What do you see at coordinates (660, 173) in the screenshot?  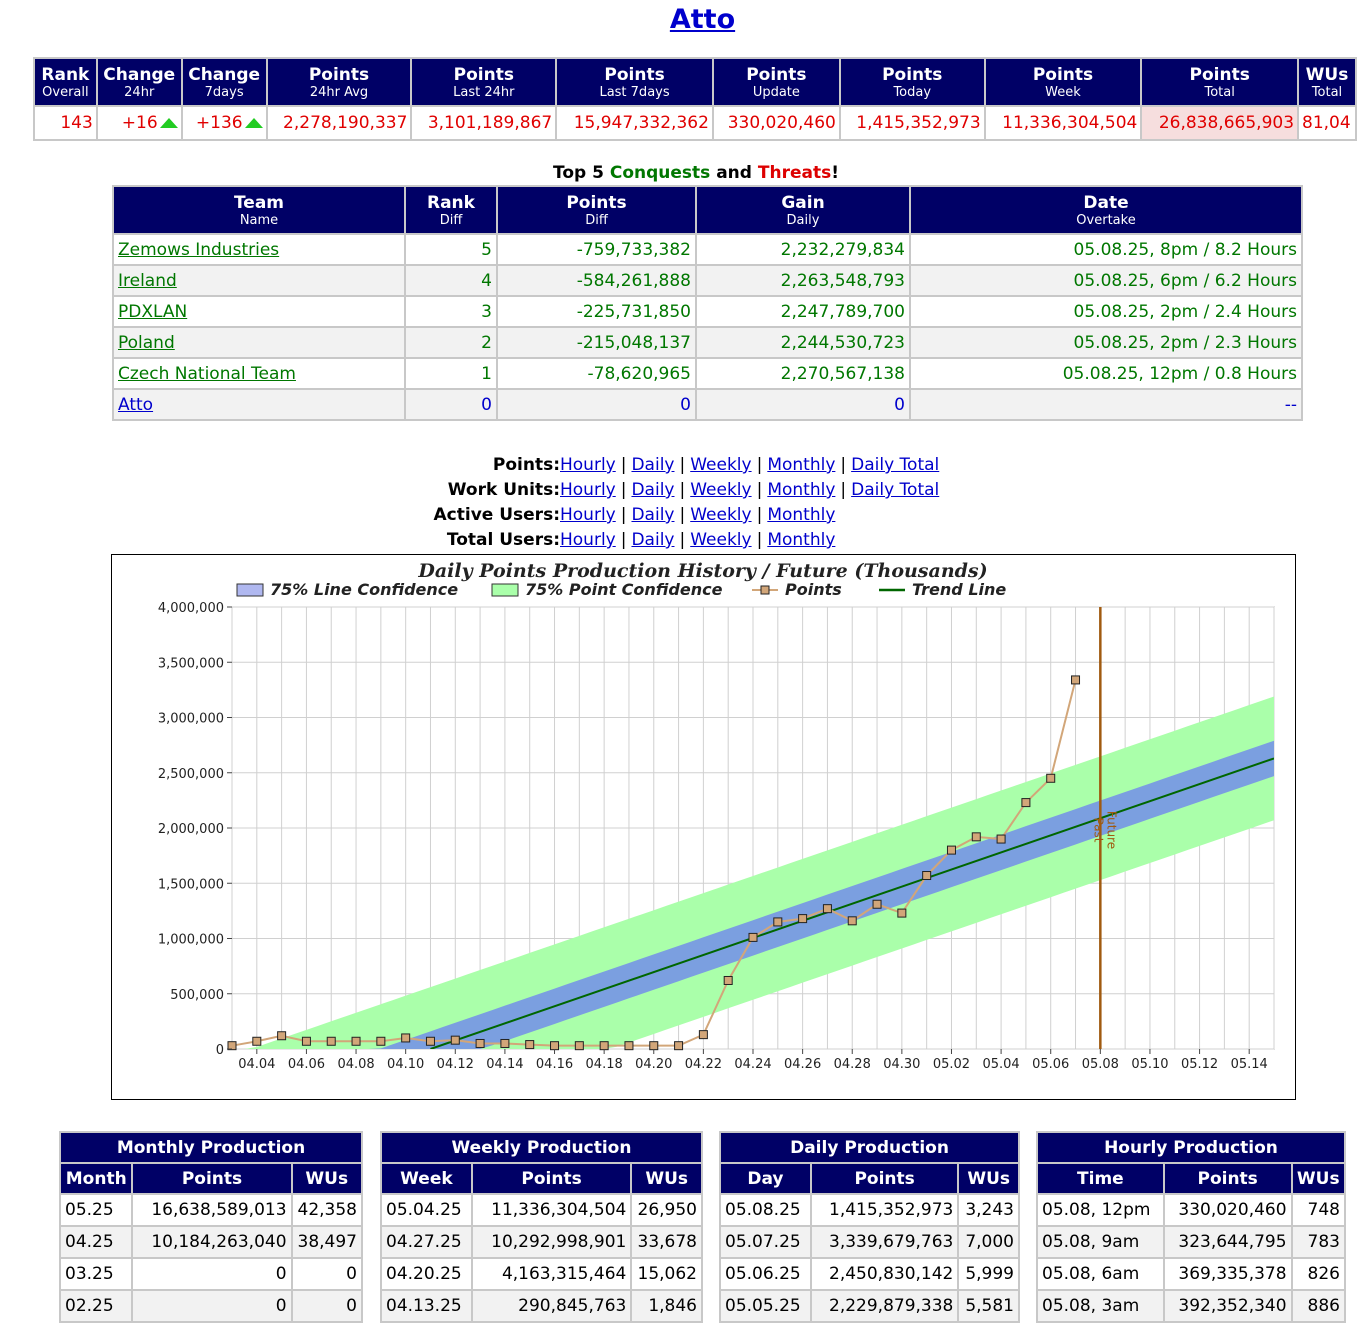 I see `caption-conquests: Conquests` at bounding box center [660, 173].